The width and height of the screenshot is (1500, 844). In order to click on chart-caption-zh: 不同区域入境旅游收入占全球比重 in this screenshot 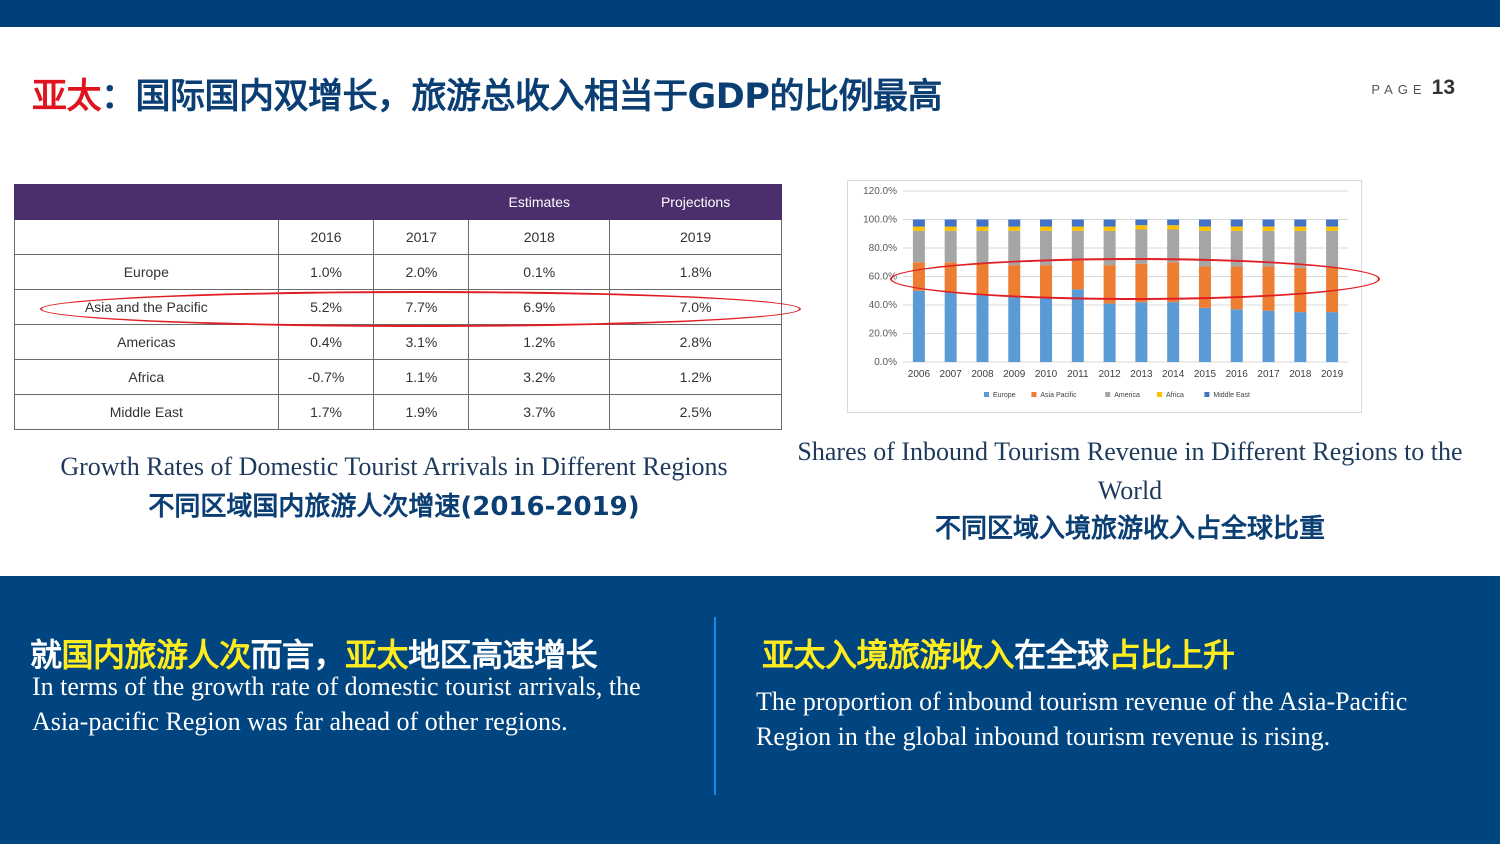, I will do `click(1129, 529)`.